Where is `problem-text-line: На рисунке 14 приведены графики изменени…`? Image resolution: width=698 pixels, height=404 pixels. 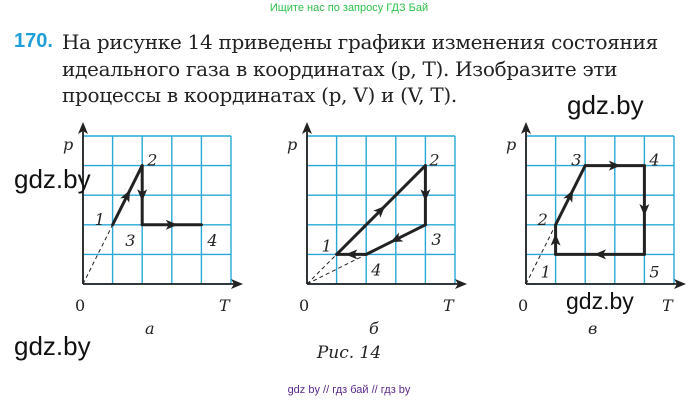 problem-text-line: На рисунке 14 приведены графики изменени… is located at coordinates (360, 42).